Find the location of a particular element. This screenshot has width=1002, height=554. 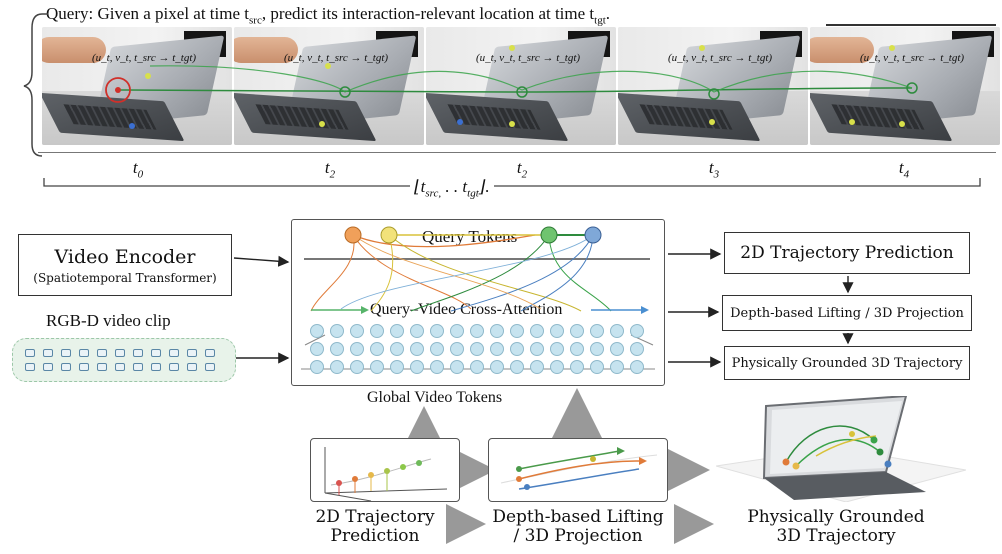

track-line is located at coordinates (515, 90).